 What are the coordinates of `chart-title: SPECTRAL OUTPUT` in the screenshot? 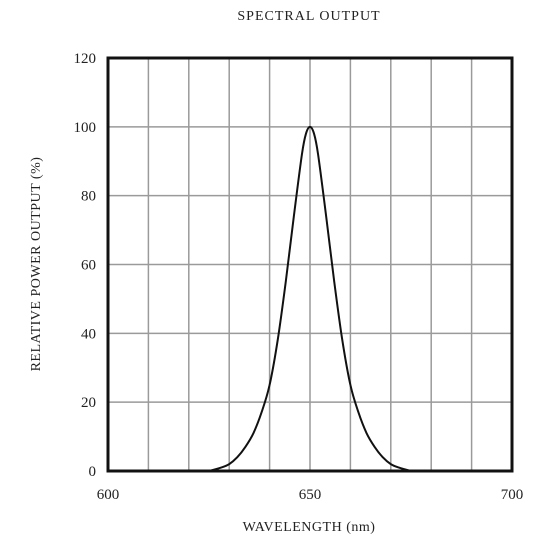 It's located at (308, 16).